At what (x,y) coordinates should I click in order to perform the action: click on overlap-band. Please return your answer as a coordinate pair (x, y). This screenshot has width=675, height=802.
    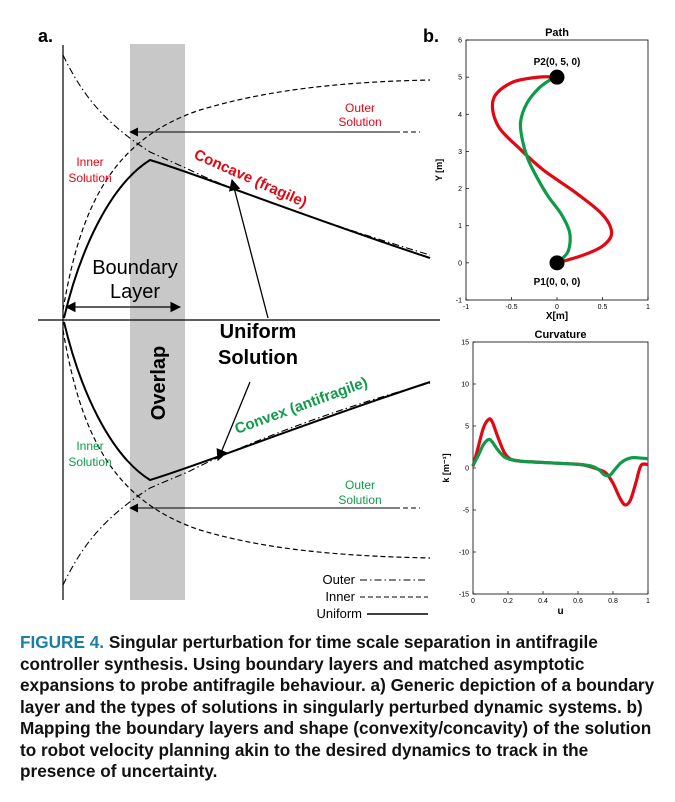
    Looking at the image, I should click on (157, 322).